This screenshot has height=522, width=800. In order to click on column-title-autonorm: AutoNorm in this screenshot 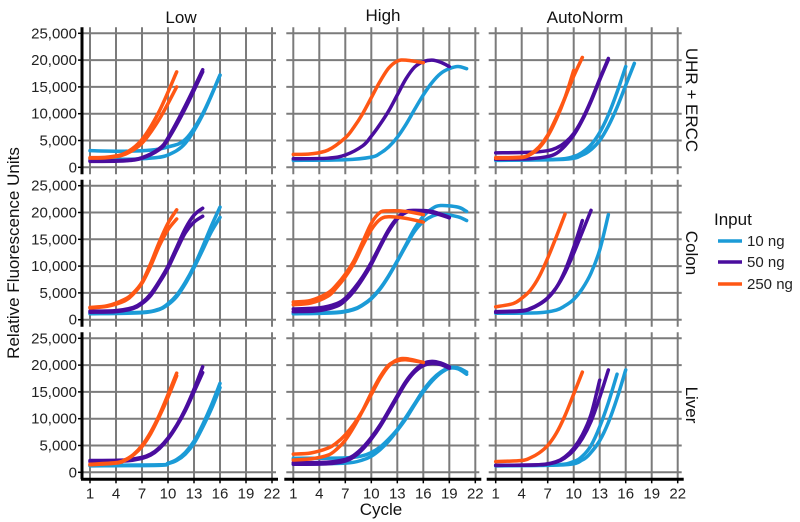, I will do `click(585, 17)`.